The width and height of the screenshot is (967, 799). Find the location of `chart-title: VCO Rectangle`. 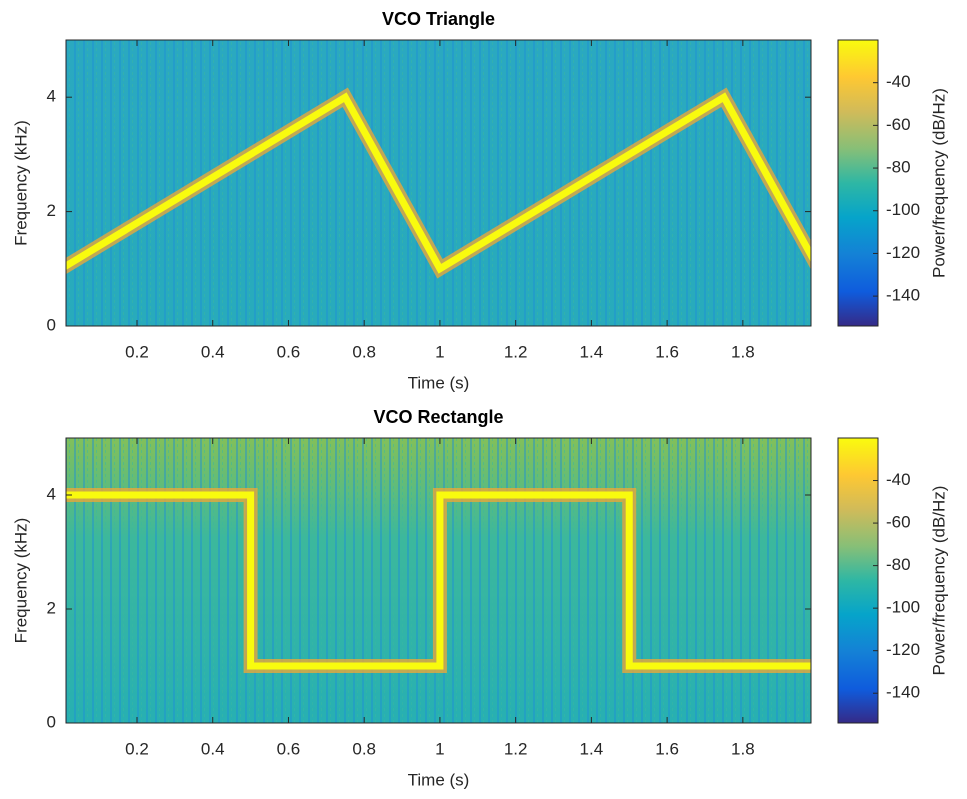

chart-title: VCO Rectangle is located at coordinates (438, 417).